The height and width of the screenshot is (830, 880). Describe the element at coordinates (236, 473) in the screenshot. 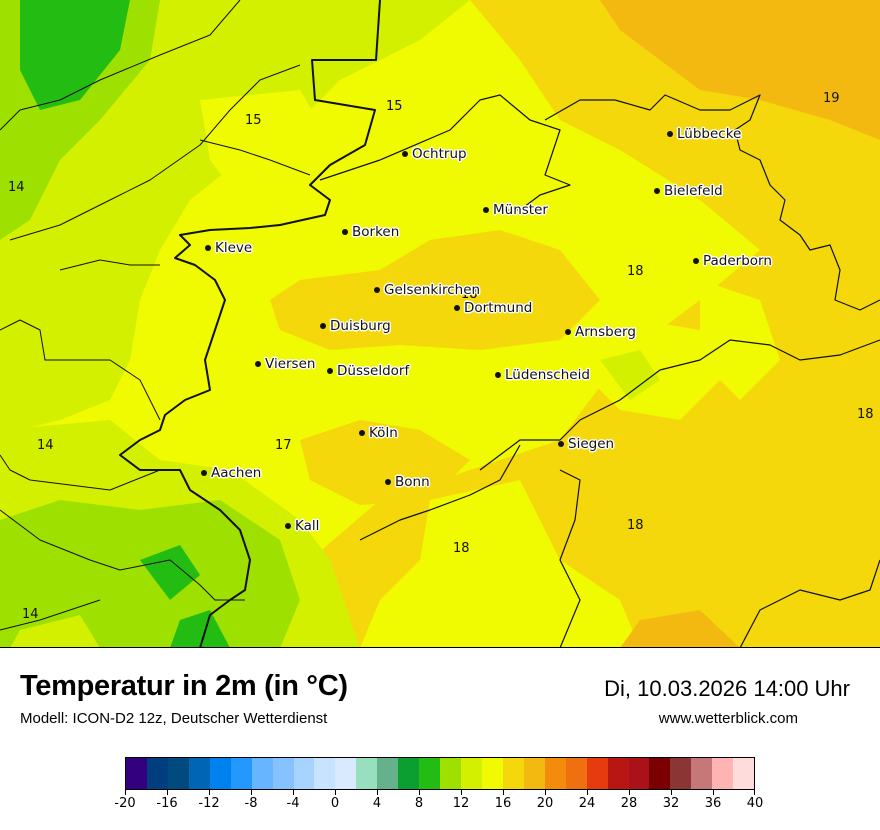

I see `city-name: Aachen` at that location.